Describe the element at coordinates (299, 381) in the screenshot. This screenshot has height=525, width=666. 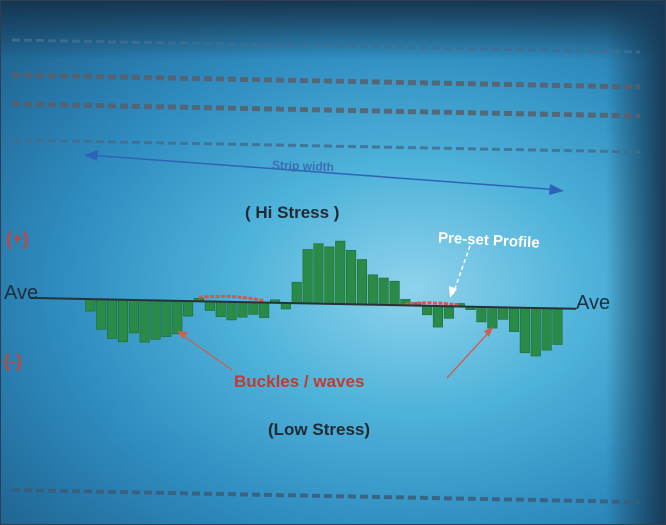
I see `buckles-waves-label: Buckles / waves` at that location.